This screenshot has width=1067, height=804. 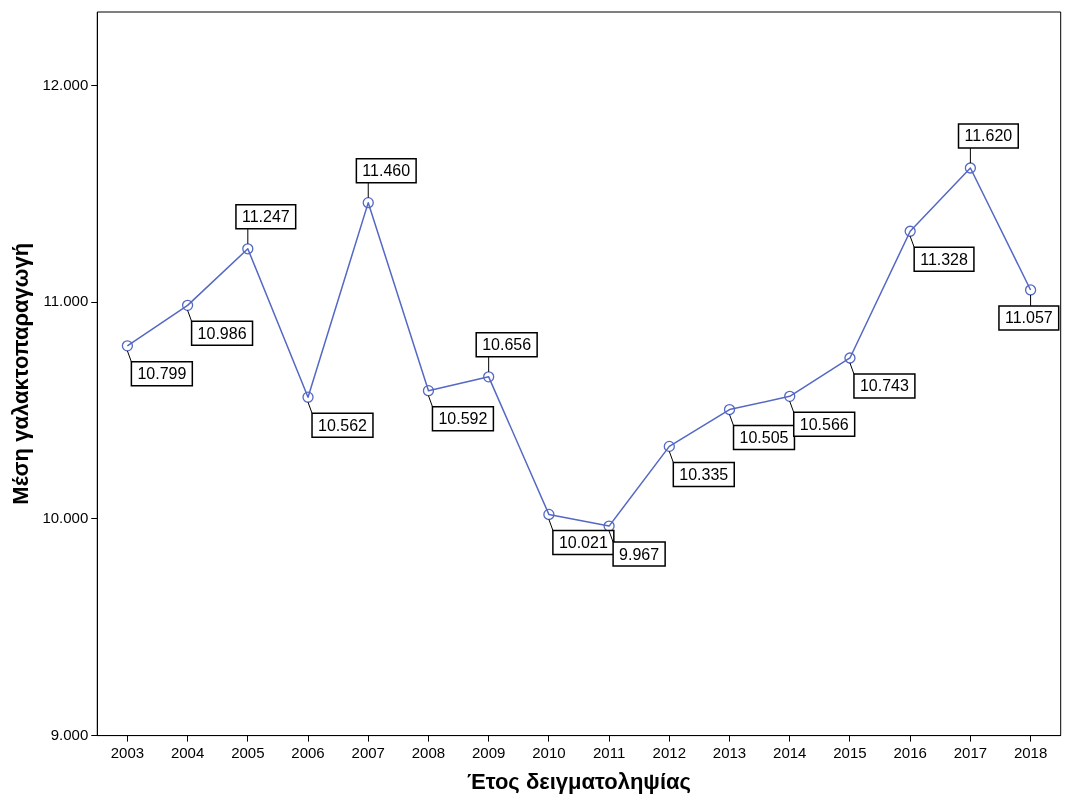 What do you see at coordinates (69, 734) in the screenshot?
I see `y-tick-label: 9.000` at bounding box center [69, 734].